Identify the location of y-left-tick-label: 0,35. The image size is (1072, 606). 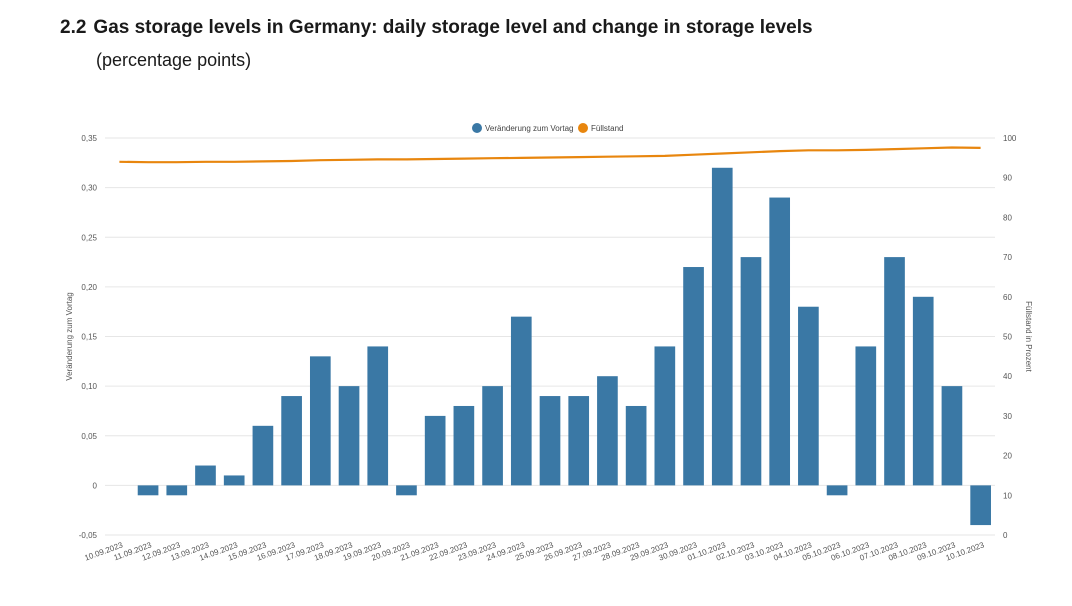
(89, 138).